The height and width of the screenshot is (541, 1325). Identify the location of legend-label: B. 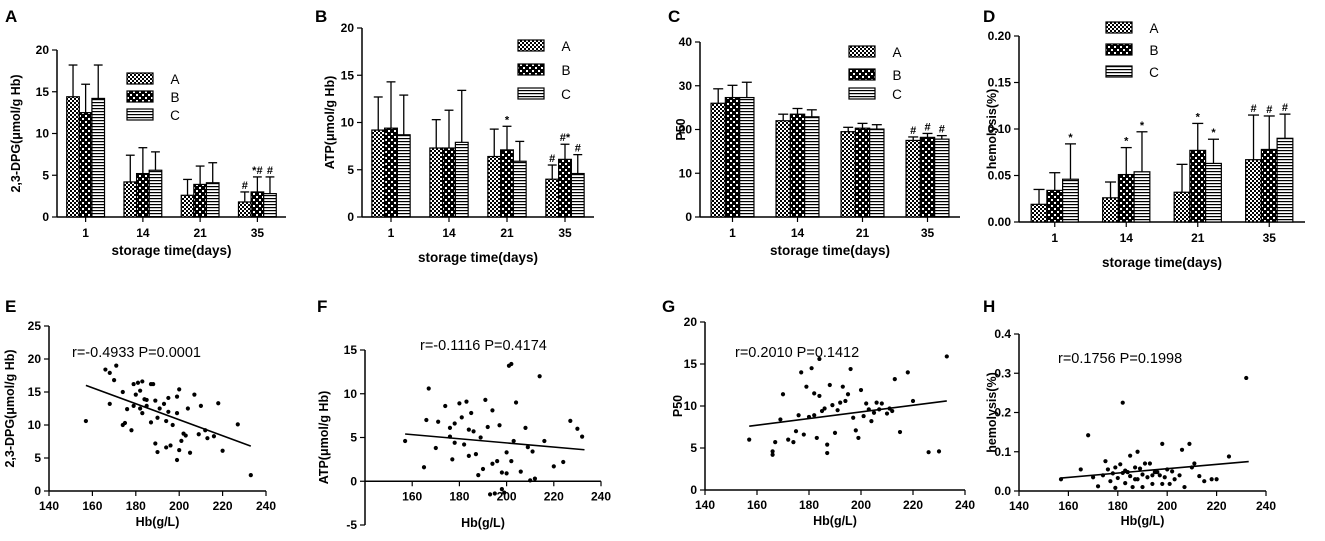
(174, 97).